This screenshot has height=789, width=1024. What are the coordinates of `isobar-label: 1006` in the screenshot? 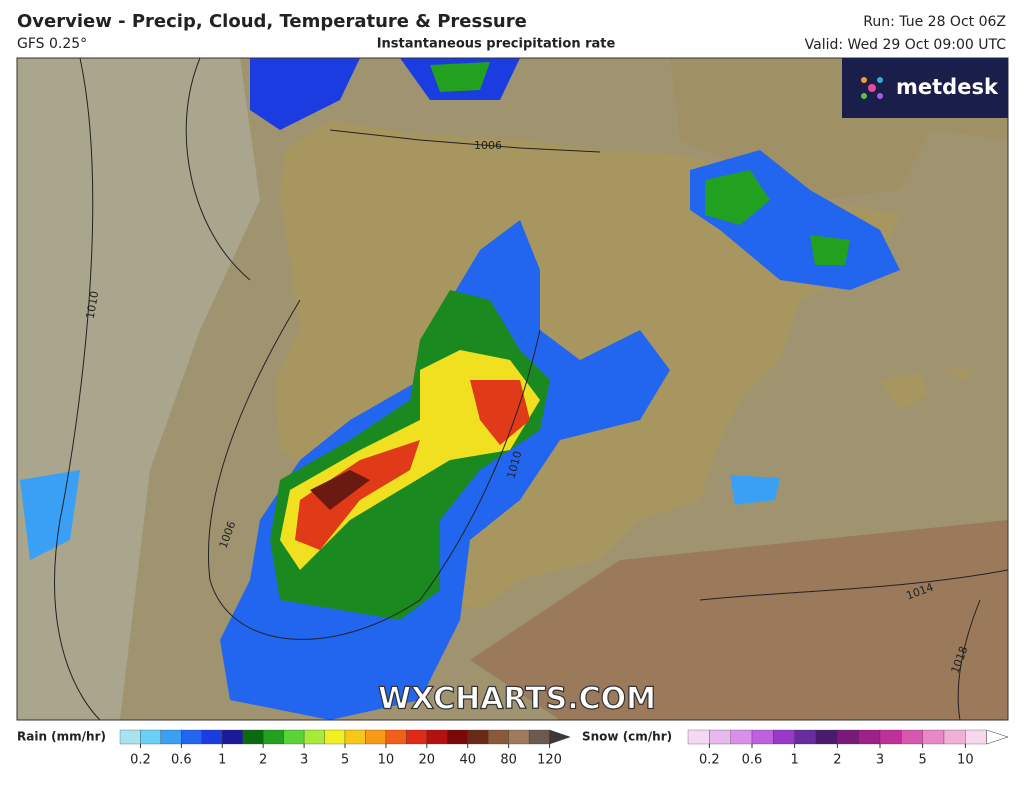 It's located at (488, 145).